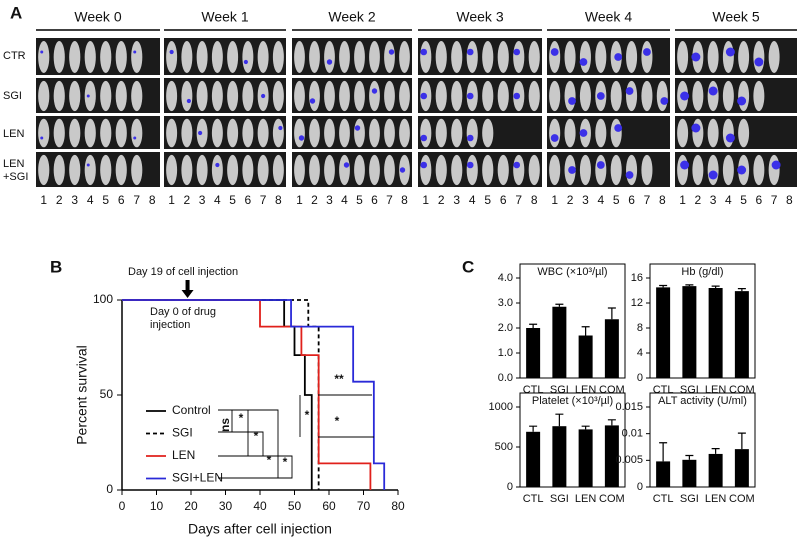 The height and width of the screenshot is (541, 800). I want to click on panel-label: A, so click(16, 12).